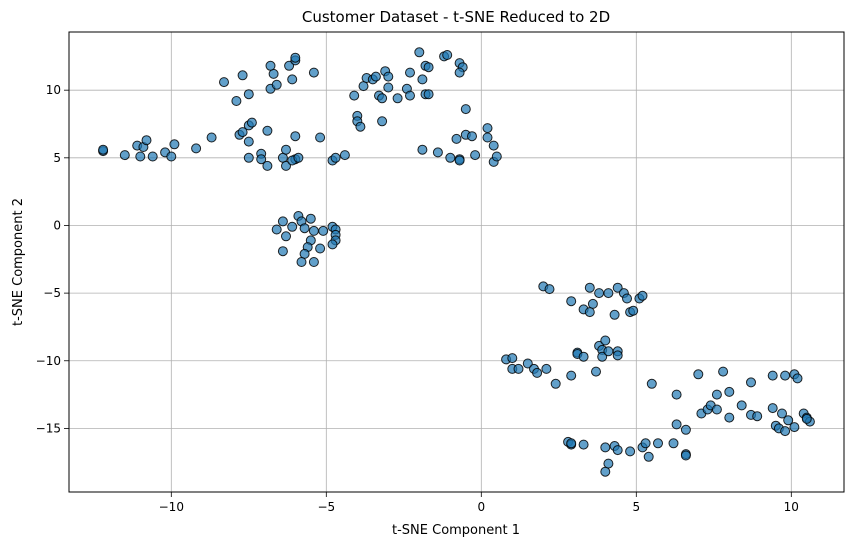 The height and width of the screenshot is (547, 853). I want to click on x-axis-label: t-SNE Component 1, so click(456, 530).